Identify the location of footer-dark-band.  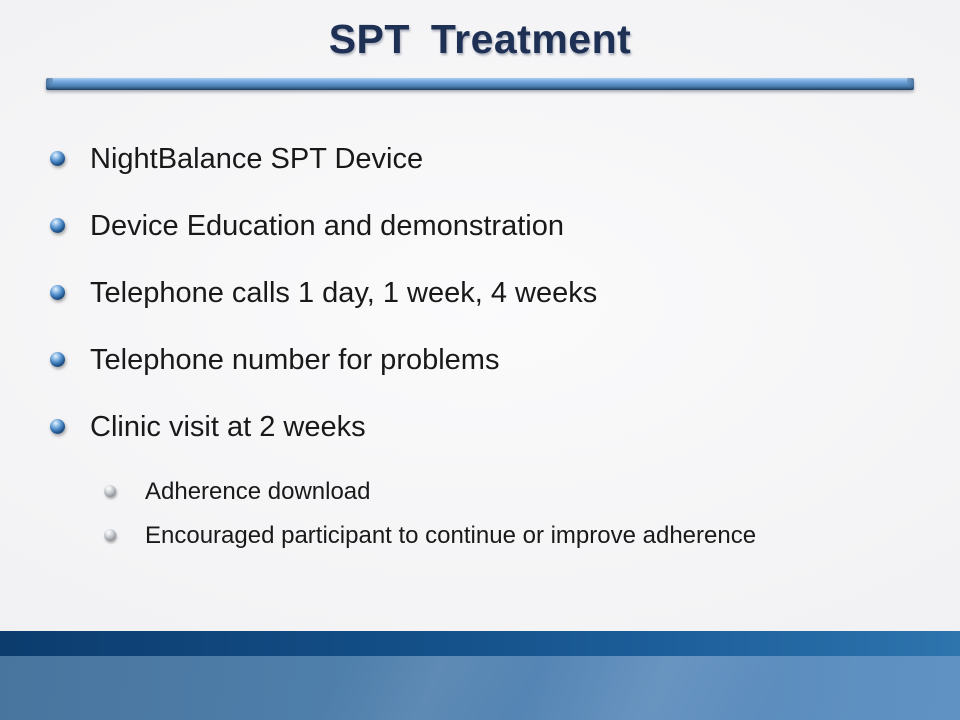
(480, 643).